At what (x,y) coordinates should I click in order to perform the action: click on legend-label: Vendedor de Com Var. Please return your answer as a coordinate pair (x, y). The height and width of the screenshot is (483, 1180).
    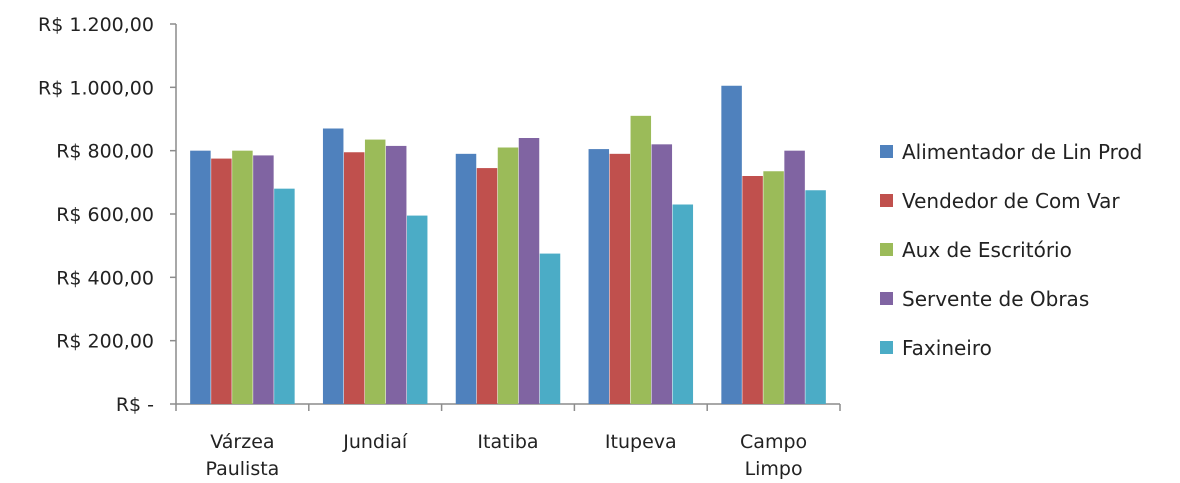
    Looking at the image, I should click on (1011, 201).